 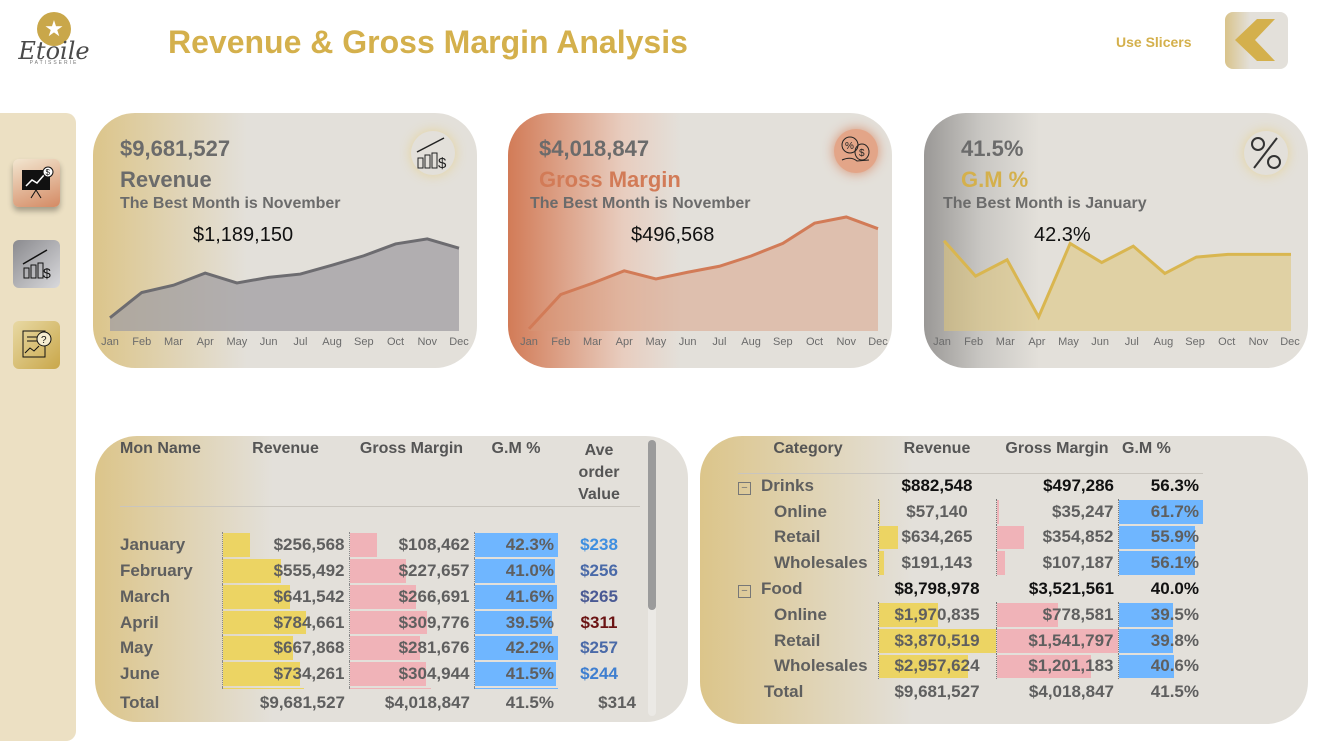 I want to click on gross-margin-total: $4,018,847, so click(x=594, y=148).